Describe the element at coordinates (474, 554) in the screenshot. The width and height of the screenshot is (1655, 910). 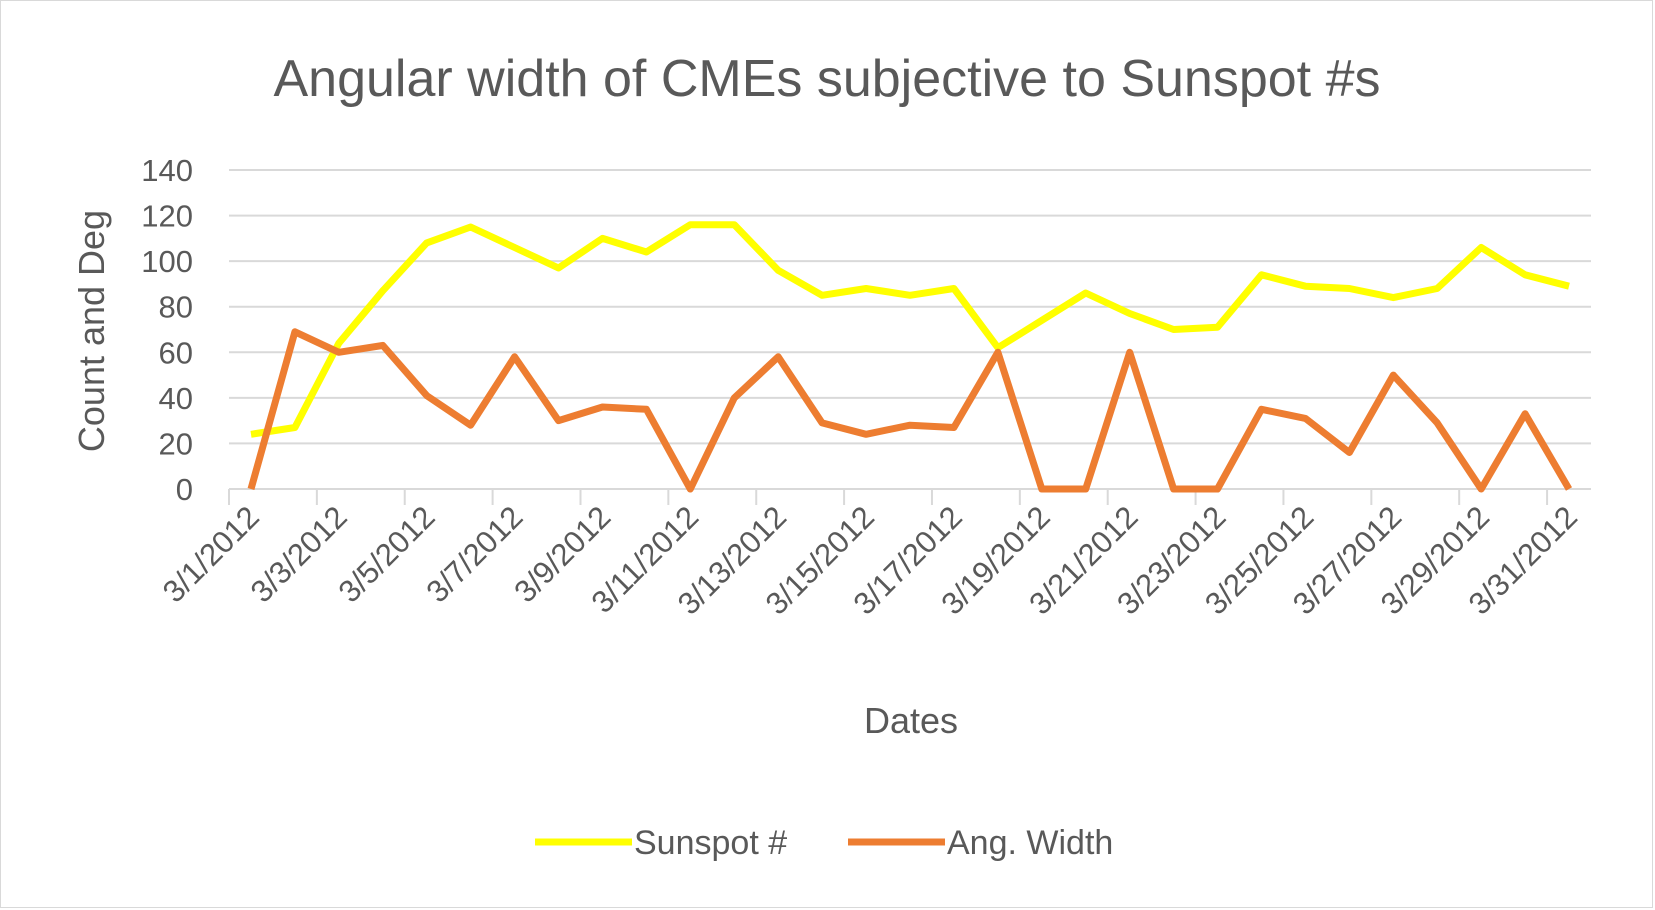
I see `x-tick-label: 3/7/2012` at that location.